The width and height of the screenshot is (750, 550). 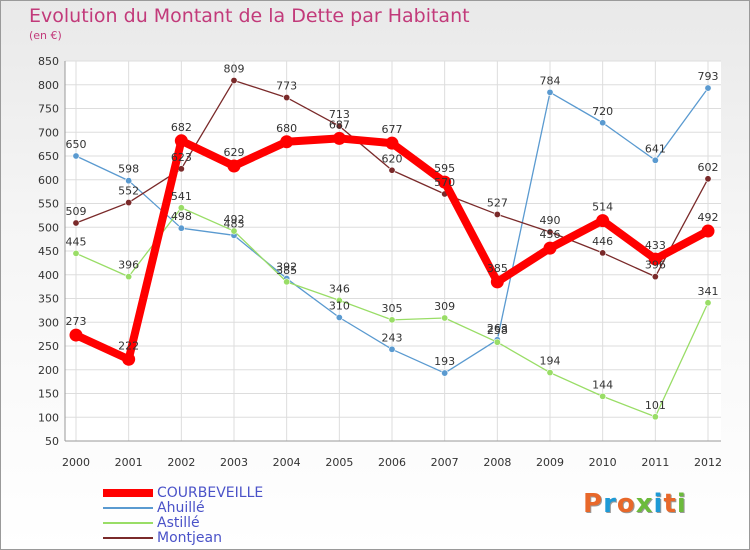 I want to click on y-tick-label: 200, so click(x=48, y=370).